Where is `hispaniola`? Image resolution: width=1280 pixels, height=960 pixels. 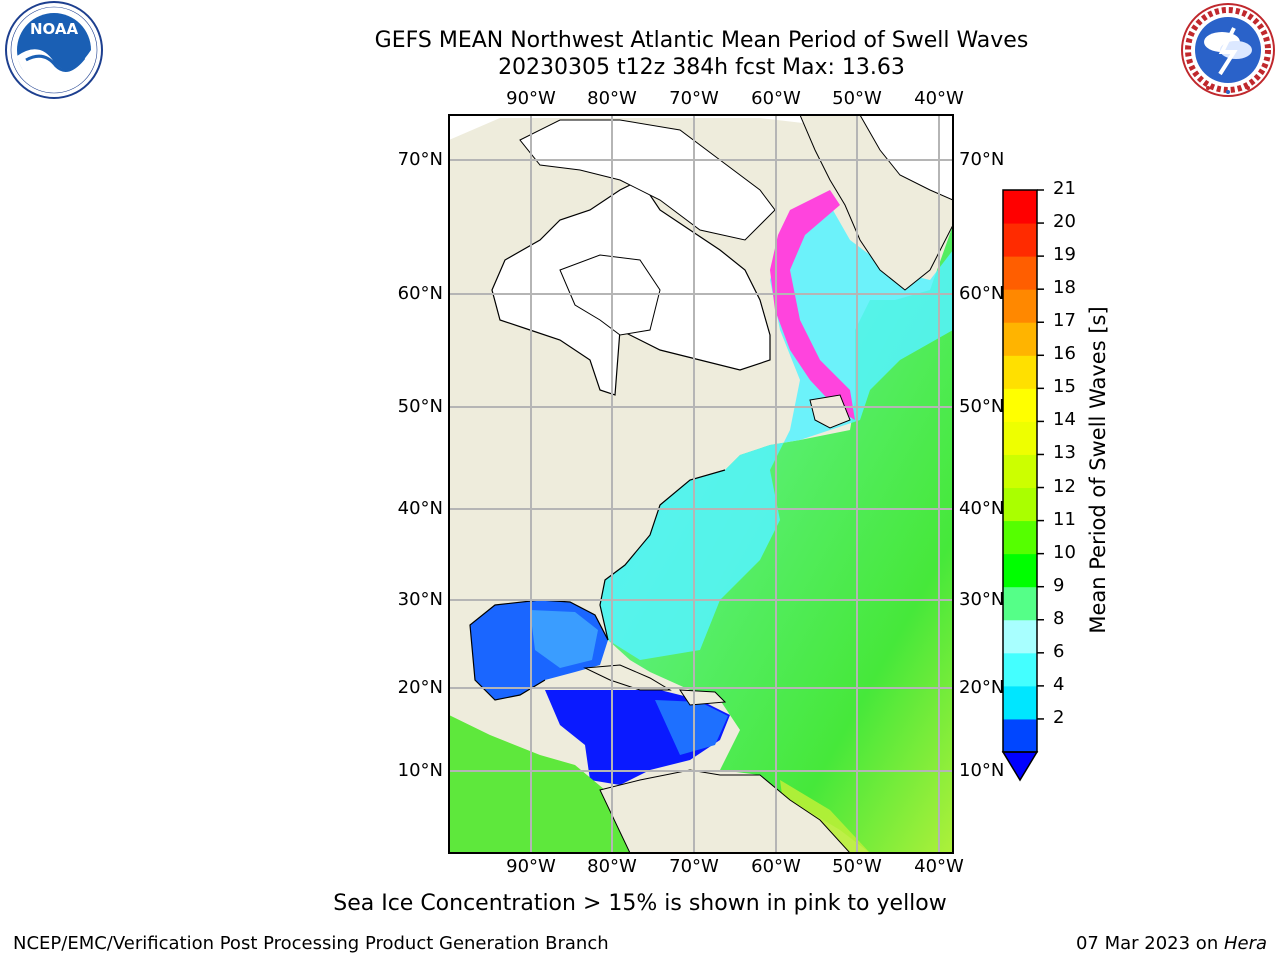
hispaniola is located at coordinates (703, 697).